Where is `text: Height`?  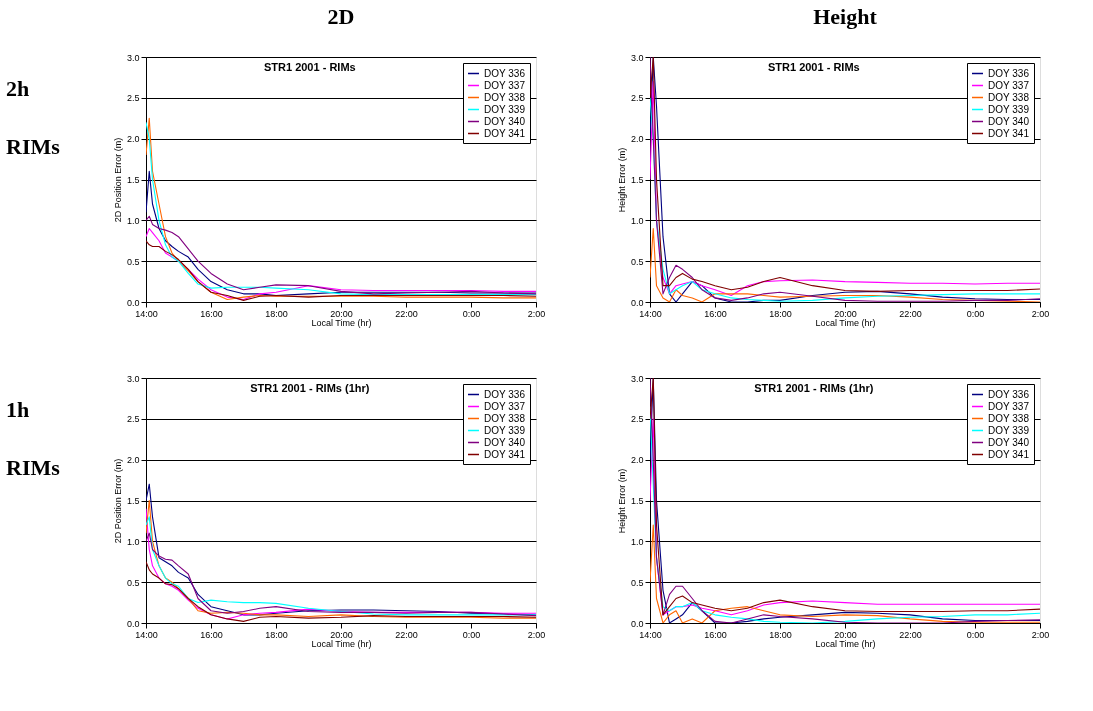 text: Height is located at coordinates (845, 16).